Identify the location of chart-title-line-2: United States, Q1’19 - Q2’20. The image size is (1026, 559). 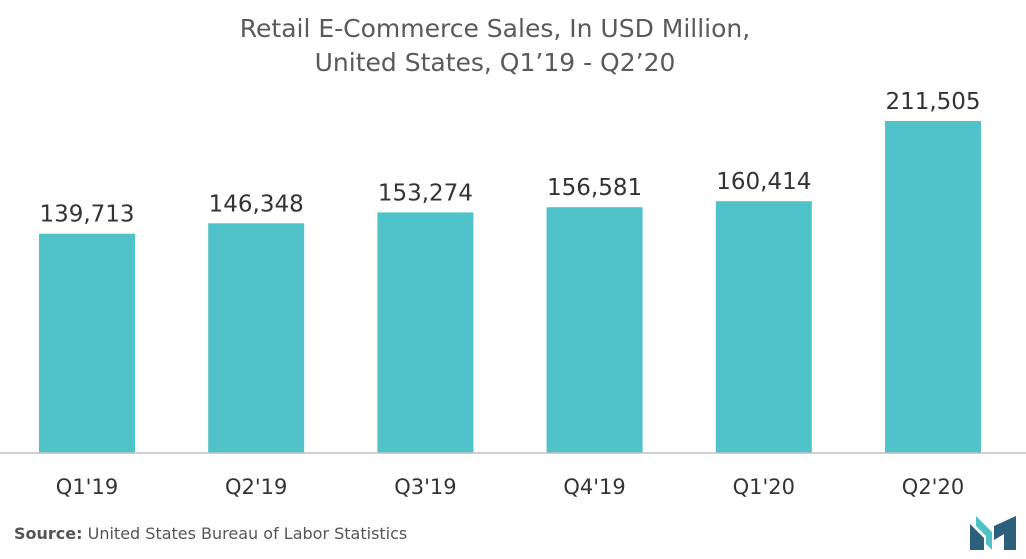
(495, 62).